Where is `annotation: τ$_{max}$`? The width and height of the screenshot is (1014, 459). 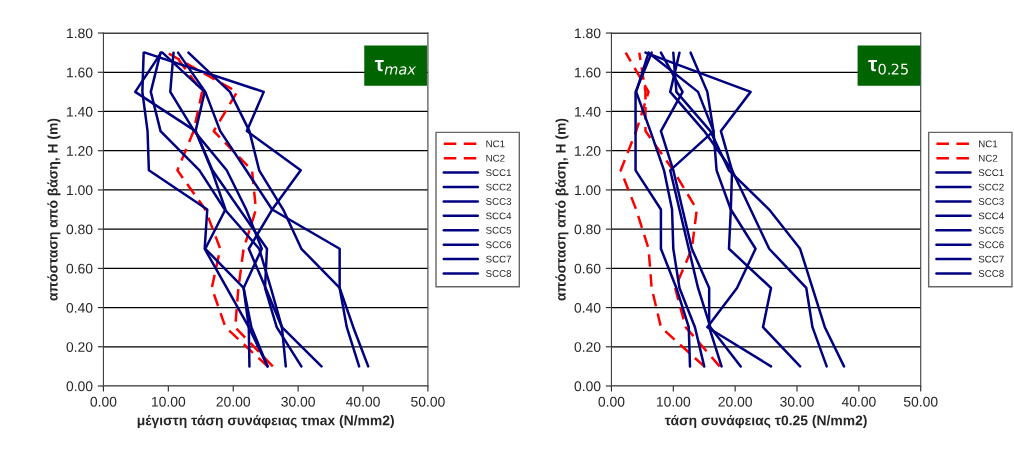
annotation: τ$_{max}$ is located at coordinates (395, 67).